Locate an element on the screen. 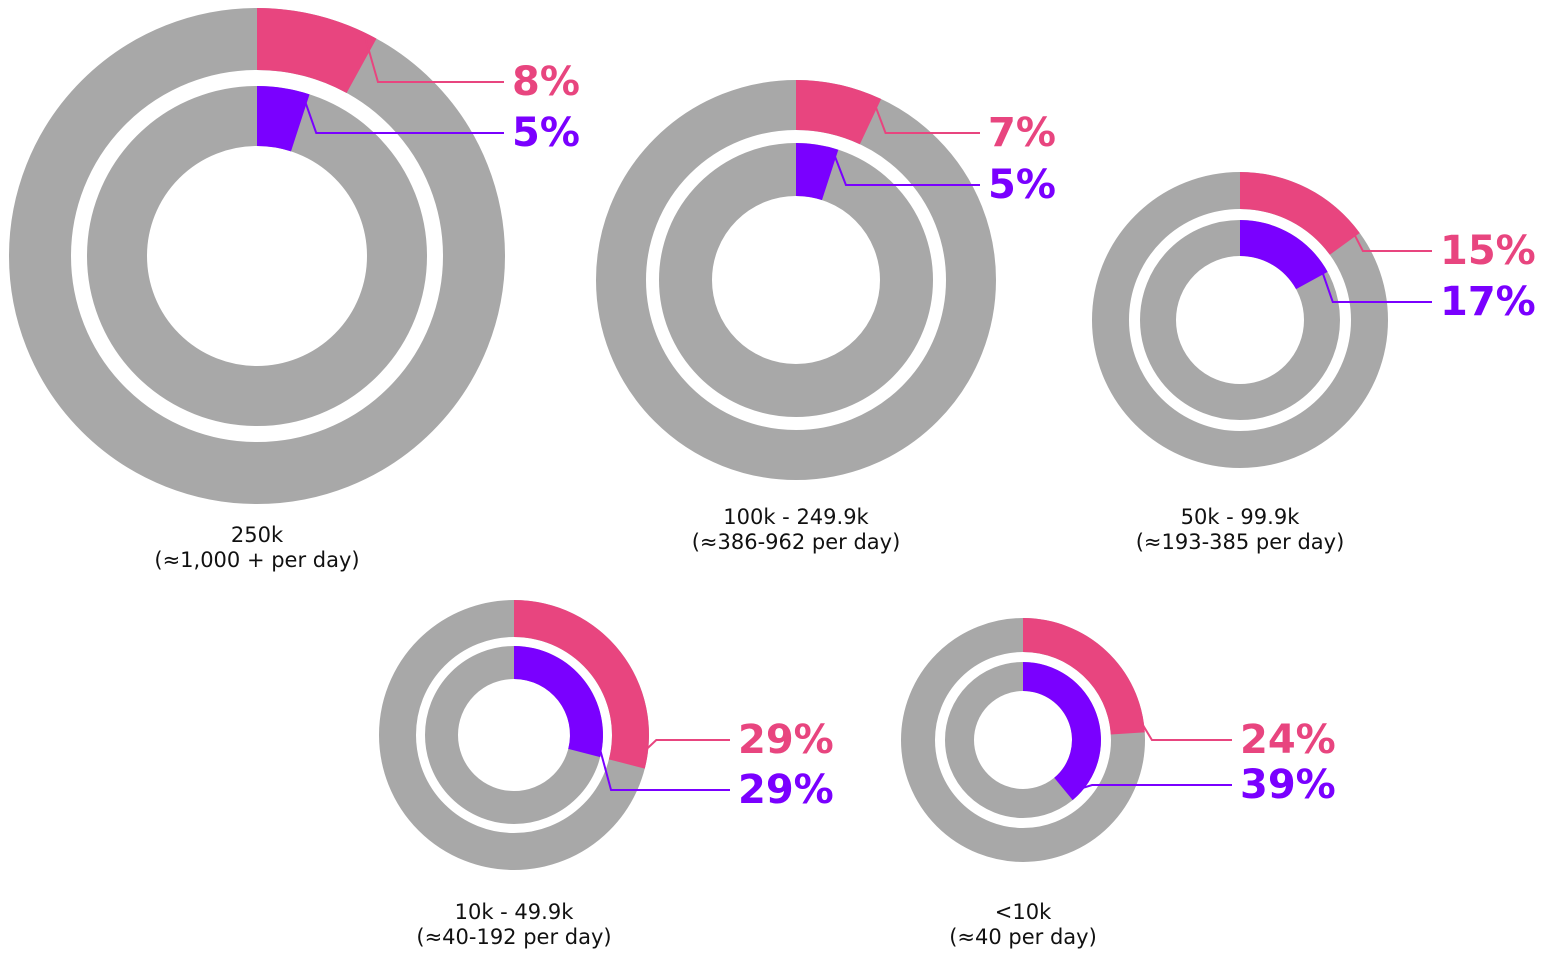 The width and height of the screenshot is (1545, 956). chart-title: 250k is located at coordinates (257, 535).